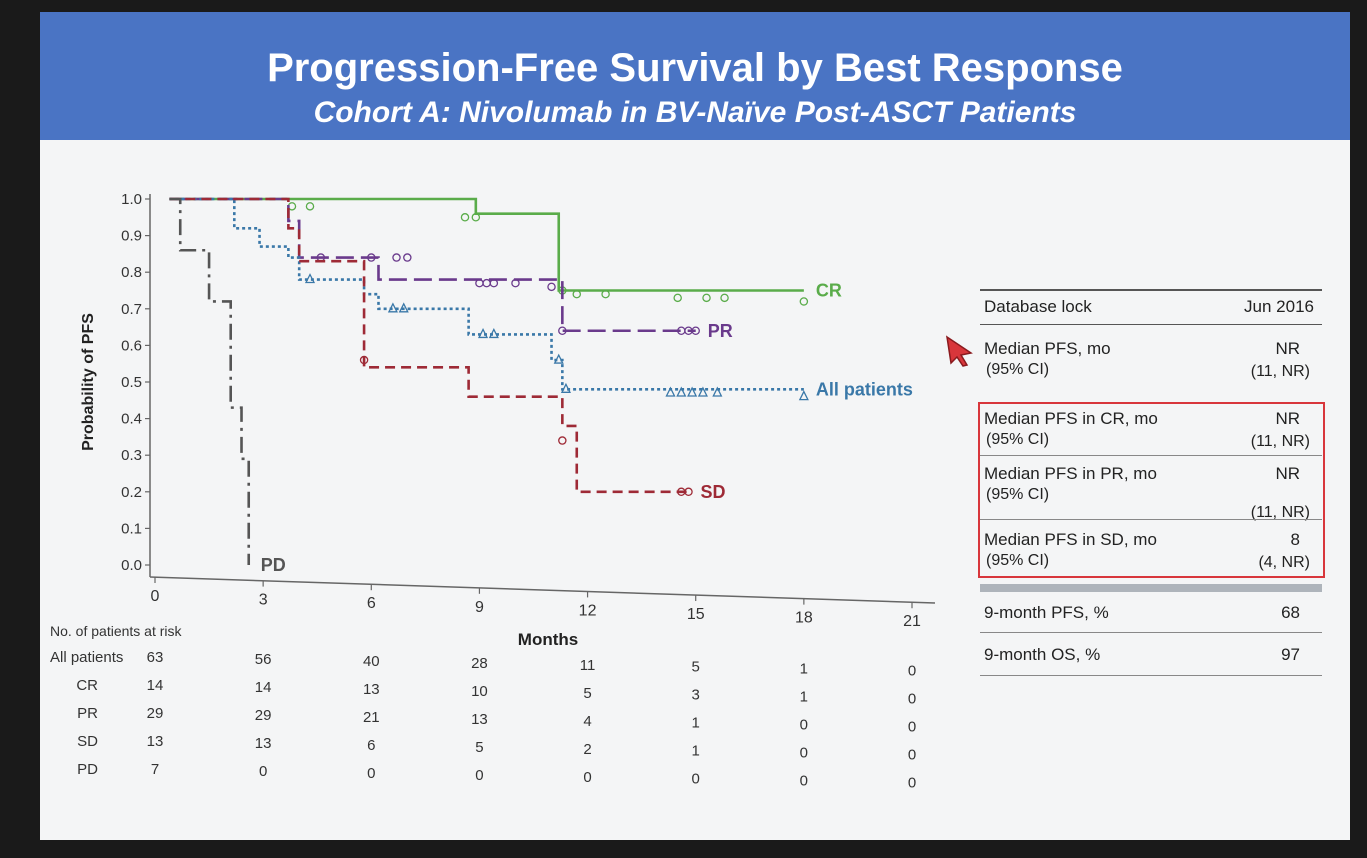  Describe the element at coordinates (131, 528) in the screenshot. I see `y-tick-label: 0.1` at that location.